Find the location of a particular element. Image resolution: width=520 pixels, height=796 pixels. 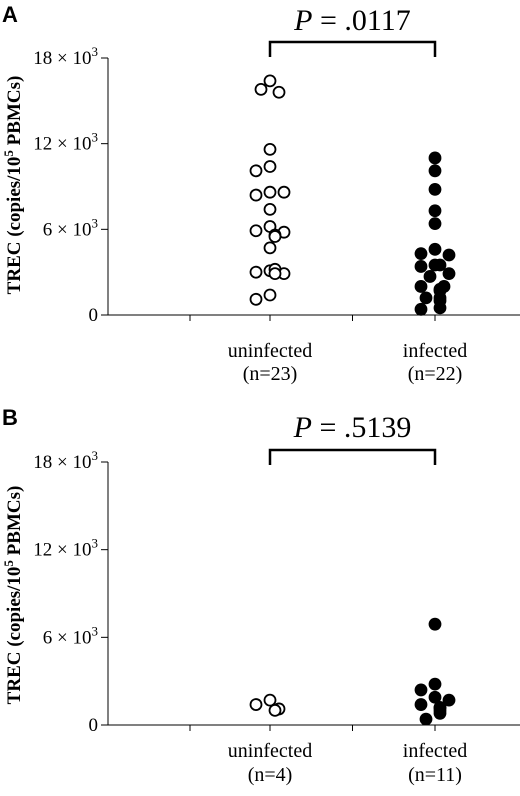

x-category-n: (n=11) is located at coordinates (435, 775).